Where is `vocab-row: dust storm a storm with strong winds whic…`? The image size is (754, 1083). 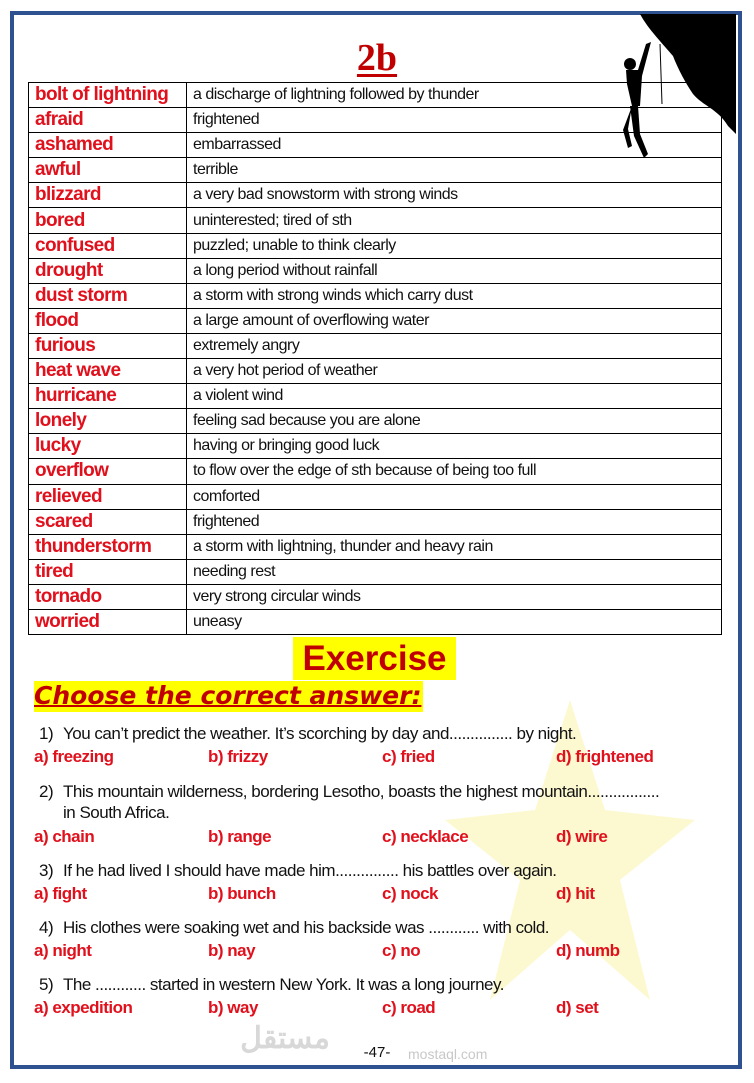 vocab-row: dust storm a storm with strong winds whic… is located at coordinates (375, 295).